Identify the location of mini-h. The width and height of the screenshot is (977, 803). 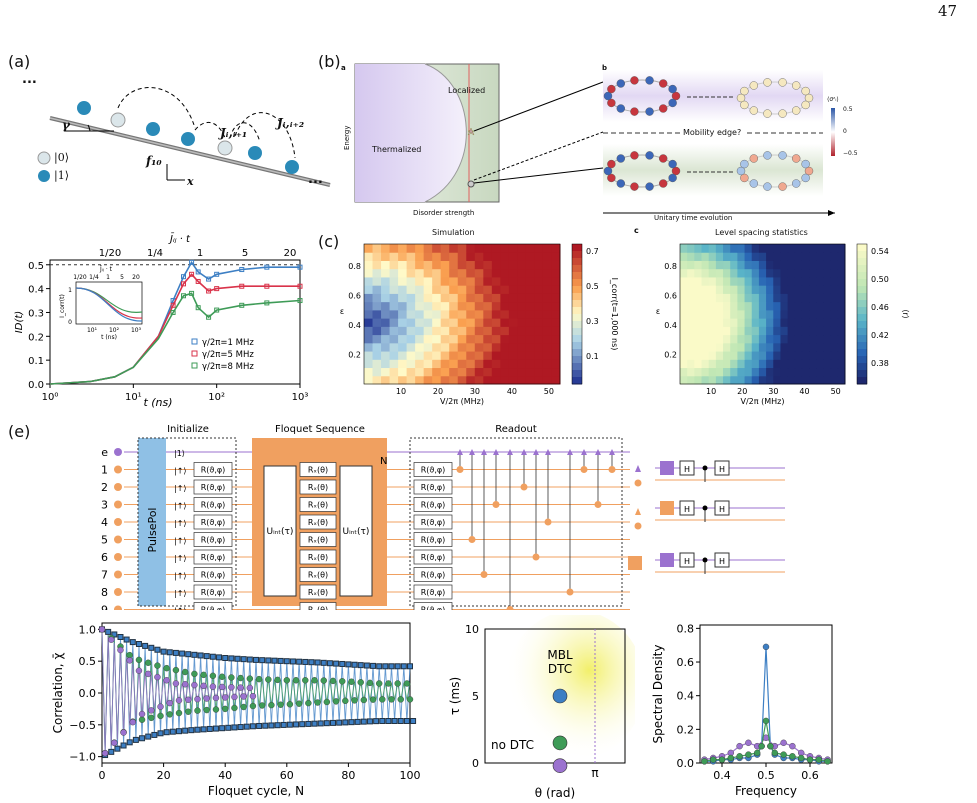
(687, 560).